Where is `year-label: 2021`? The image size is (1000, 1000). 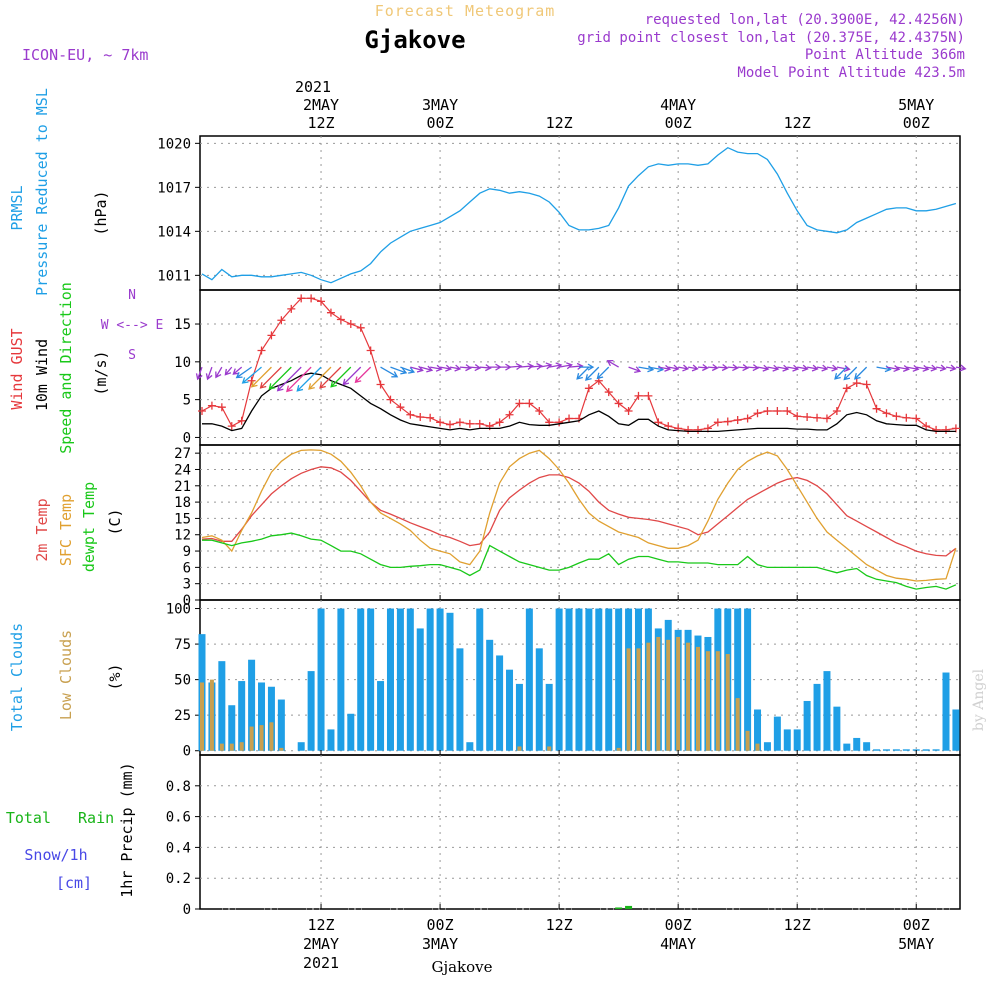
year-label: 2021 is located at coordinates (313, 87).